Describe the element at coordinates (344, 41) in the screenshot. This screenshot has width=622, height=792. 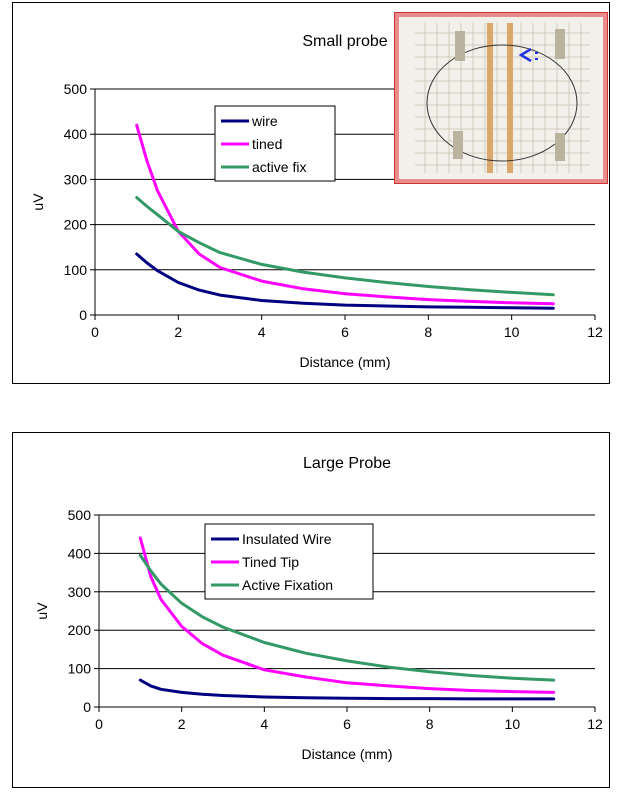
I see `chart-title: Small probe` at that location.